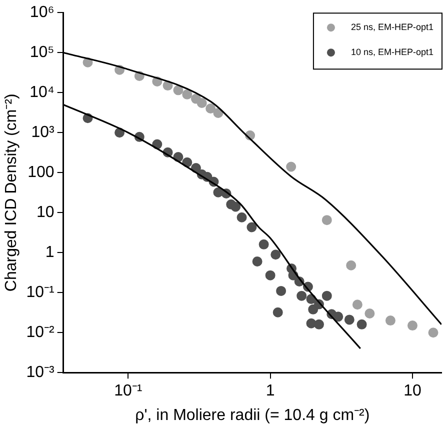 This screenshot has width=447, height=427. What do you see at coordinates (270, 391) in the screenshot?
I see `x-tick-label: 1` at bounding box center [270, 391].